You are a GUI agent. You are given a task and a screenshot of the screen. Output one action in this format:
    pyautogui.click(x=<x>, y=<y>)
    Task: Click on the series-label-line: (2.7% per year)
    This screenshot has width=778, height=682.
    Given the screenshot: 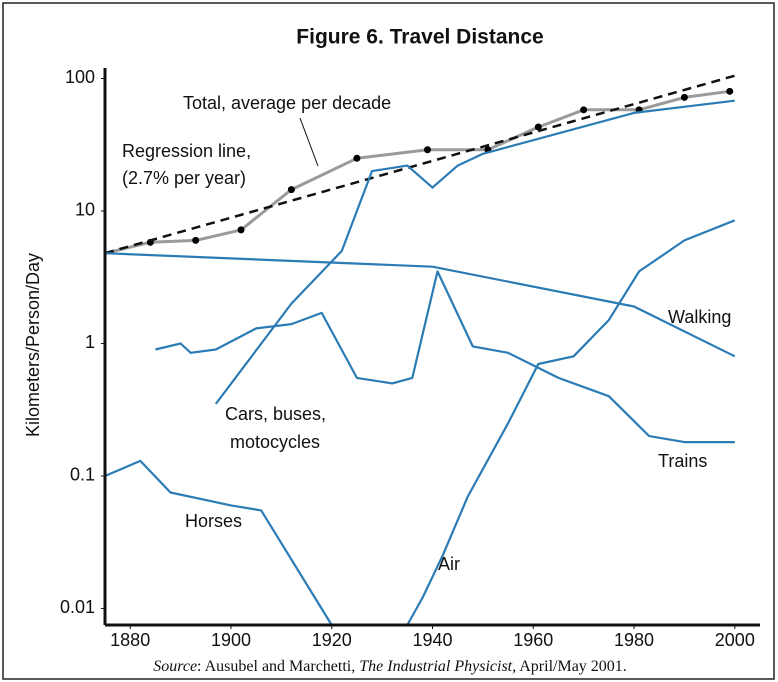 What is the action you would take?
    pyautogui.click(x=184, y=178)
    